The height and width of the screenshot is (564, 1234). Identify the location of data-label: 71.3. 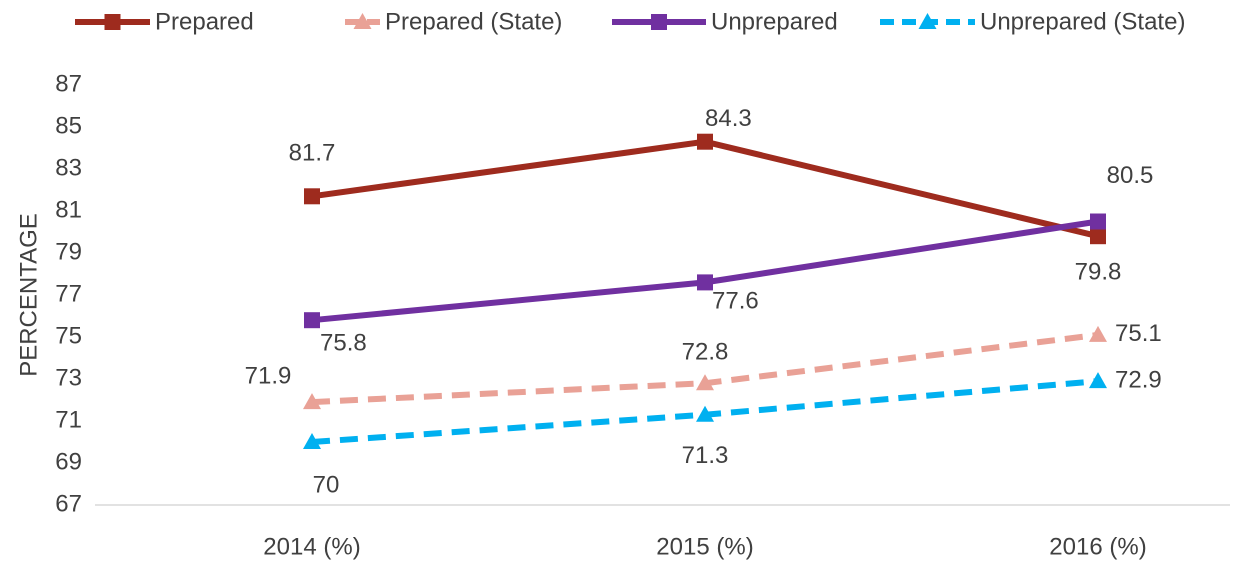
(705, 455).